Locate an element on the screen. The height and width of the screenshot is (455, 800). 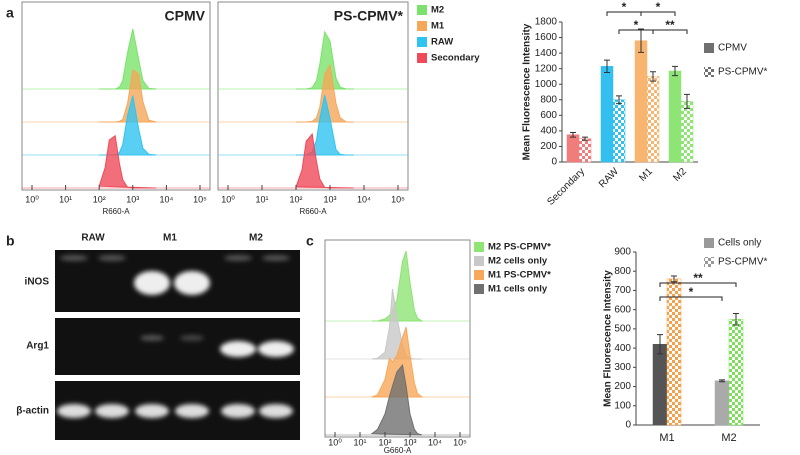
panel-letter: a is located at coordinates (10, 13).